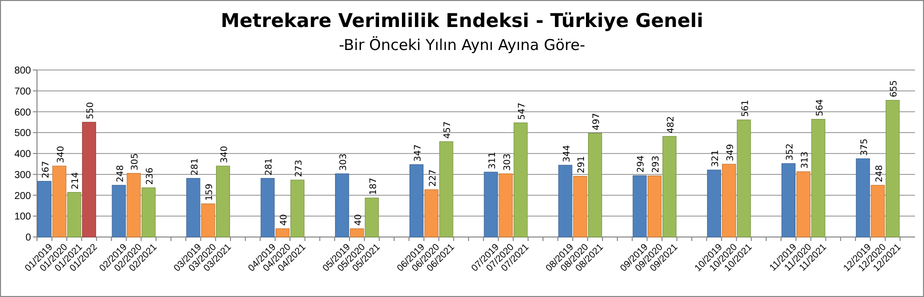 This screenshot has height=297, width=924. What do you see at coordinates (373, 186) in the screenshot?
I see `data-label: 187` at bounding box center [373, 186].